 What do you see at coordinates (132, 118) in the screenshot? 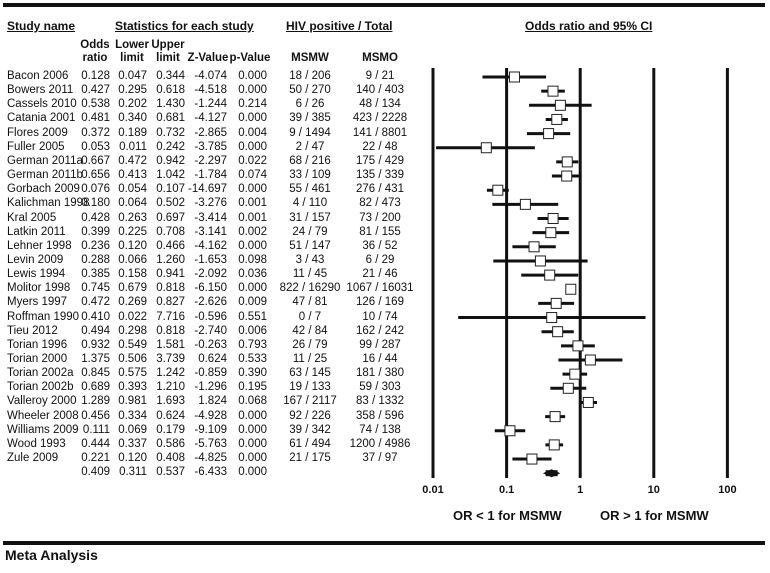
I see `lower-limit: 0.340` at bounding box center [132, 118].